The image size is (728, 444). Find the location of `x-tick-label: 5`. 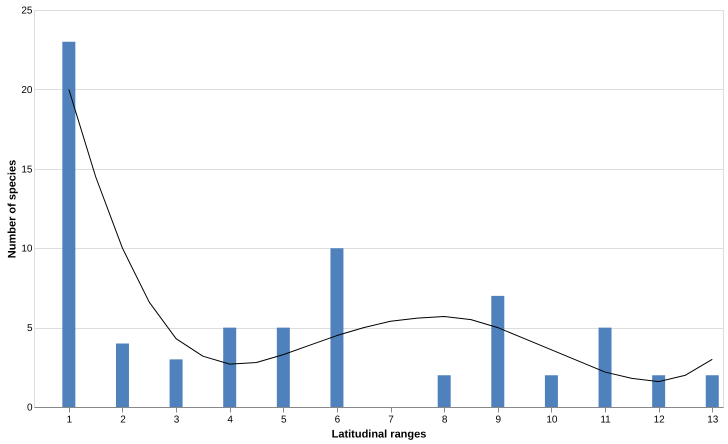

x-tick-label: 5 is located at coordinates (284, 420).